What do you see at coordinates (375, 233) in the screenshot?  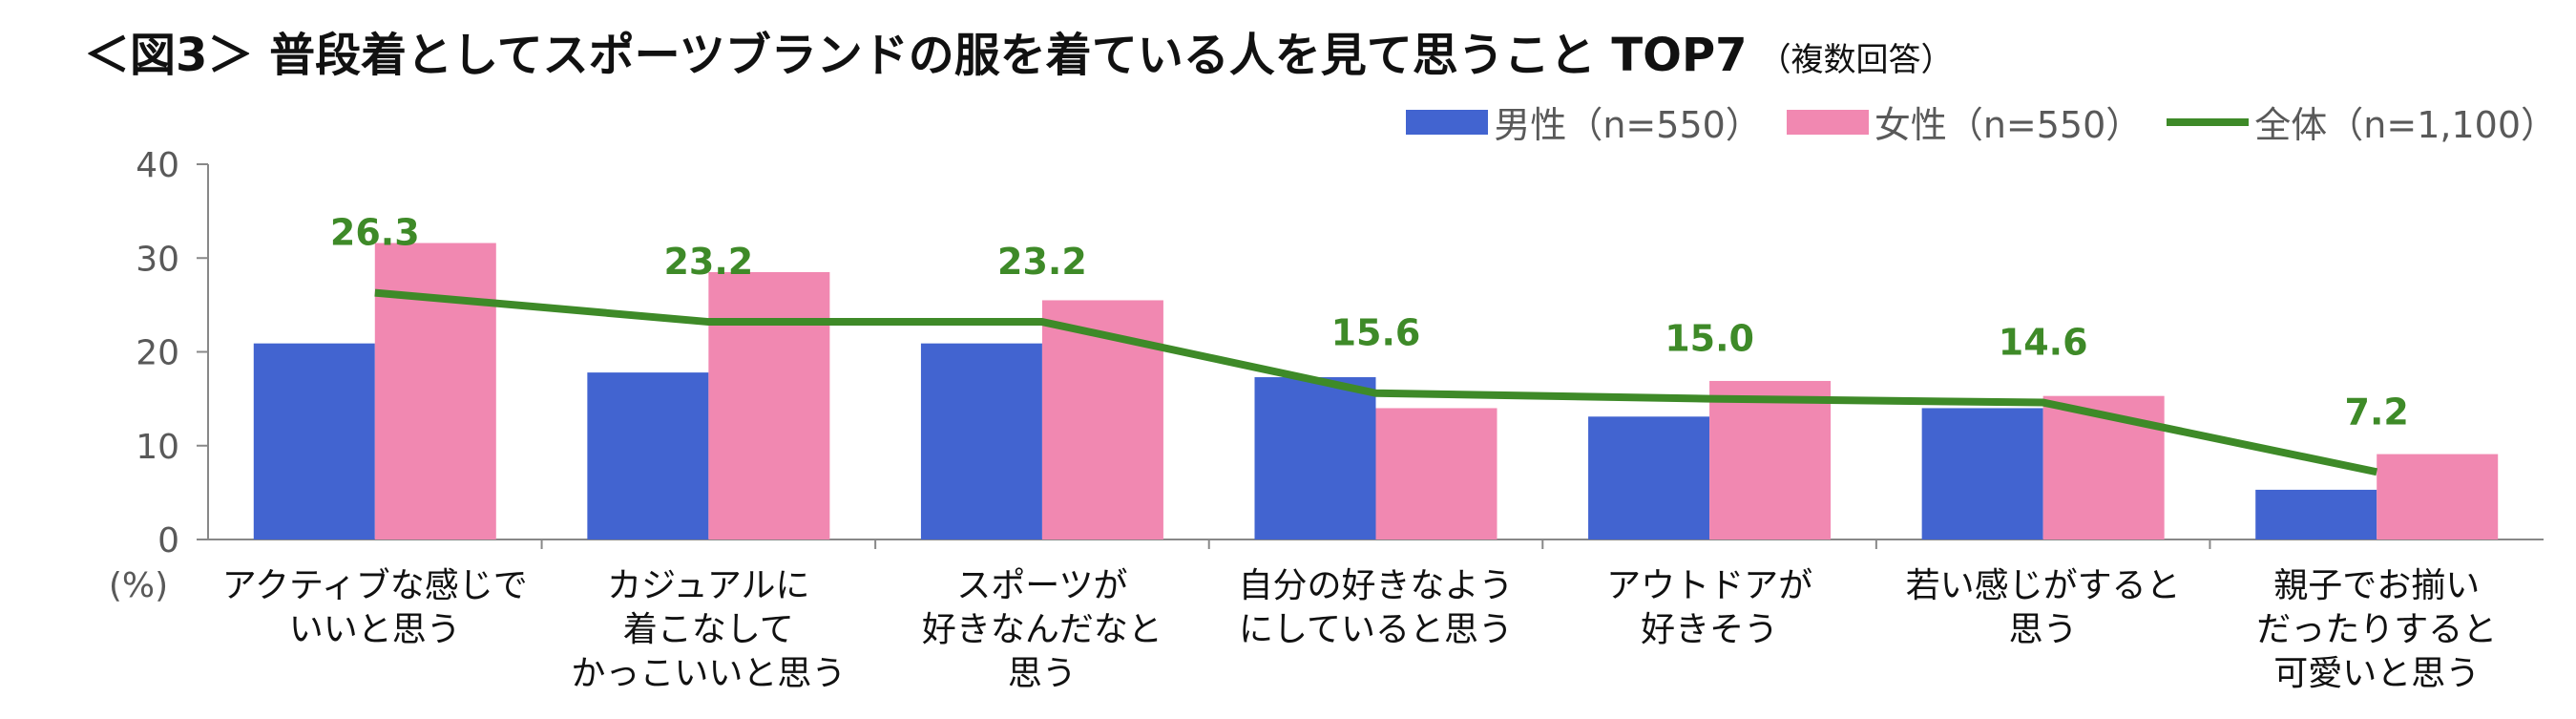 I see `data-label-total: 26.3` at bounding box center [375, 233].